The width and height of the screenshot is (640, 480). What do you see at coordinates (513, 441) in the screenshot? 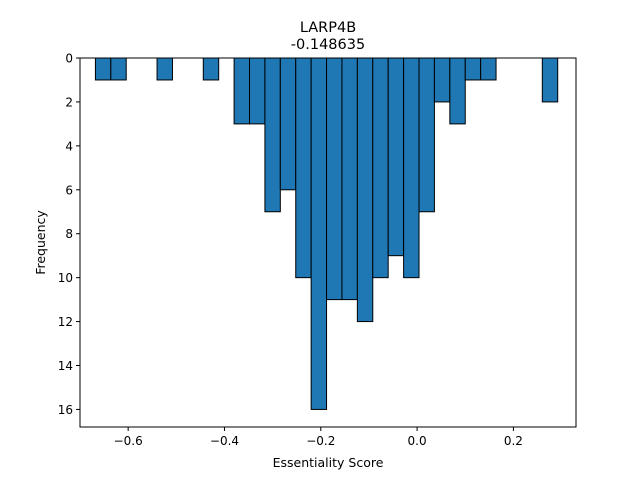
I see `x-tick-label: 0.2` at bounding box center [513, 441].